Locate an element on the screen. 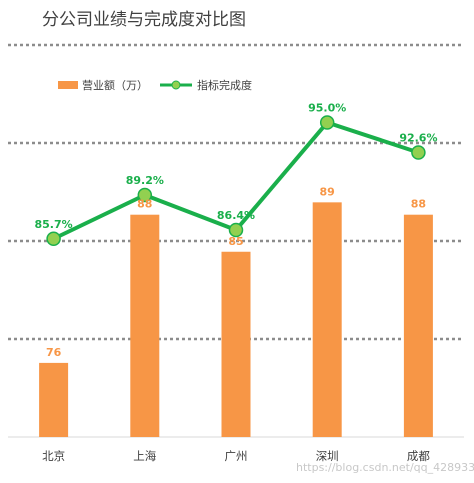 Image resolution: width=474 pixels, height=483 pixels. line-data-label: 95.0% is located at coordinates (327, 108).